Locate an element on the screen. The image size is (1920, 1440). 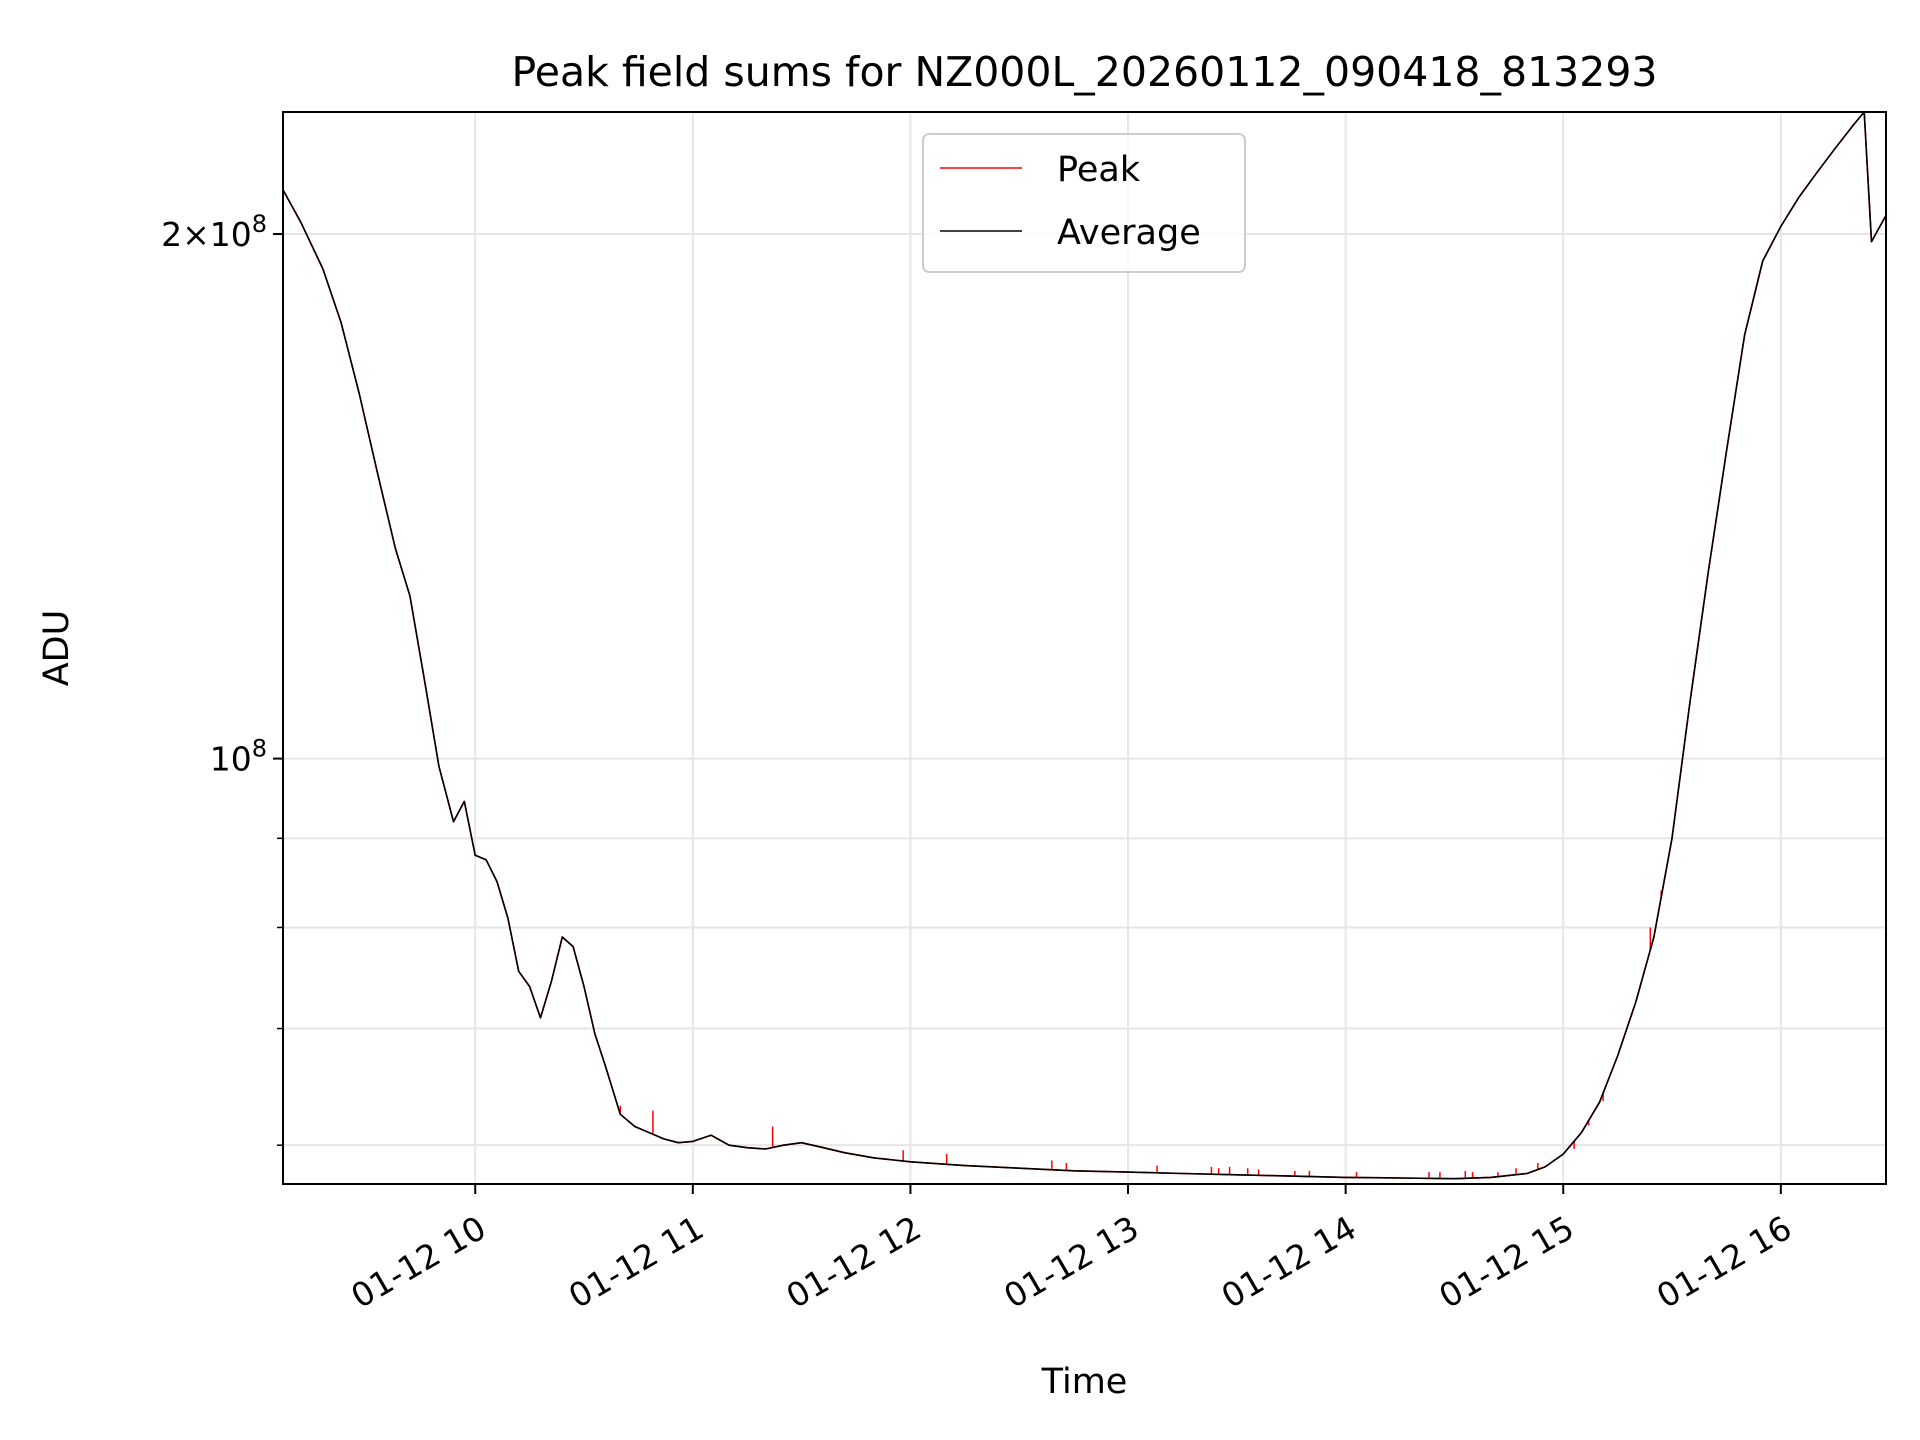
y-tick-label: 2×108 is located at coordinates (214, 232).